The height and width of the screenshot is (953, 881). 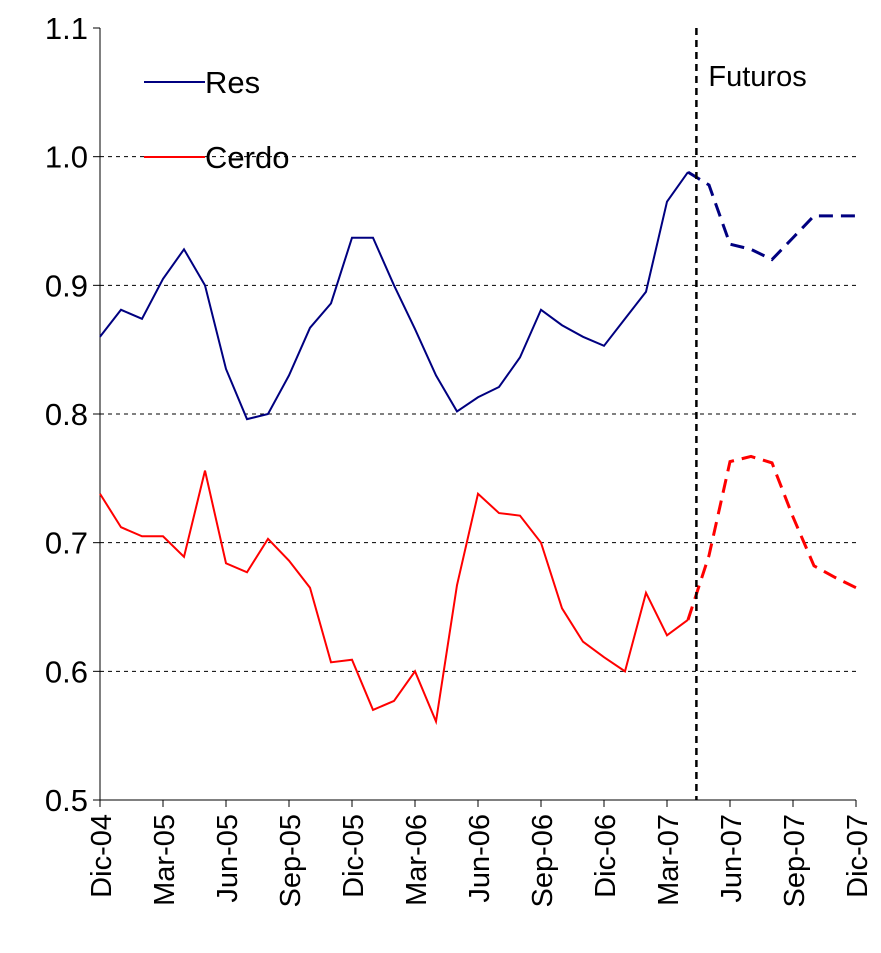 What do you see at coordinates (354, 856) in the screenshot?
I see `x-tick-label: Dic-05` at bounding box center [354, 856].